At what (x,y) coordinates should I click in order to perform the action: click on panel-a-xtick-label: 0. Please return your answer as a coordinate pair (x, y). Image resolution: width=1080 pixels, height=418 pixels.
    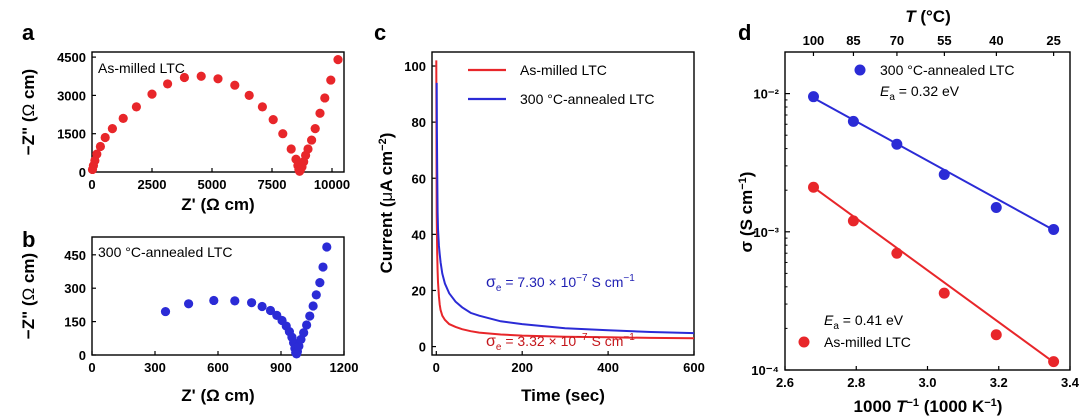
    Looking at the image, I should click on (91, 184).